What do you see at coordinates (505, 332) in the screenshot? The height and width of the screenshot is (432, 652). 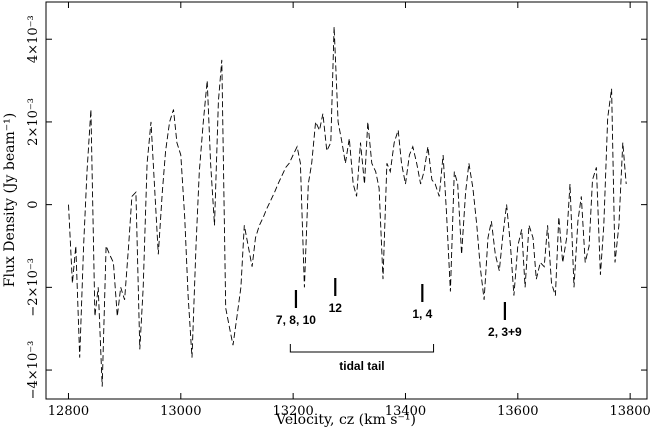 I see `marker-label: 2, 3+9` at bounding box center [505, 332].